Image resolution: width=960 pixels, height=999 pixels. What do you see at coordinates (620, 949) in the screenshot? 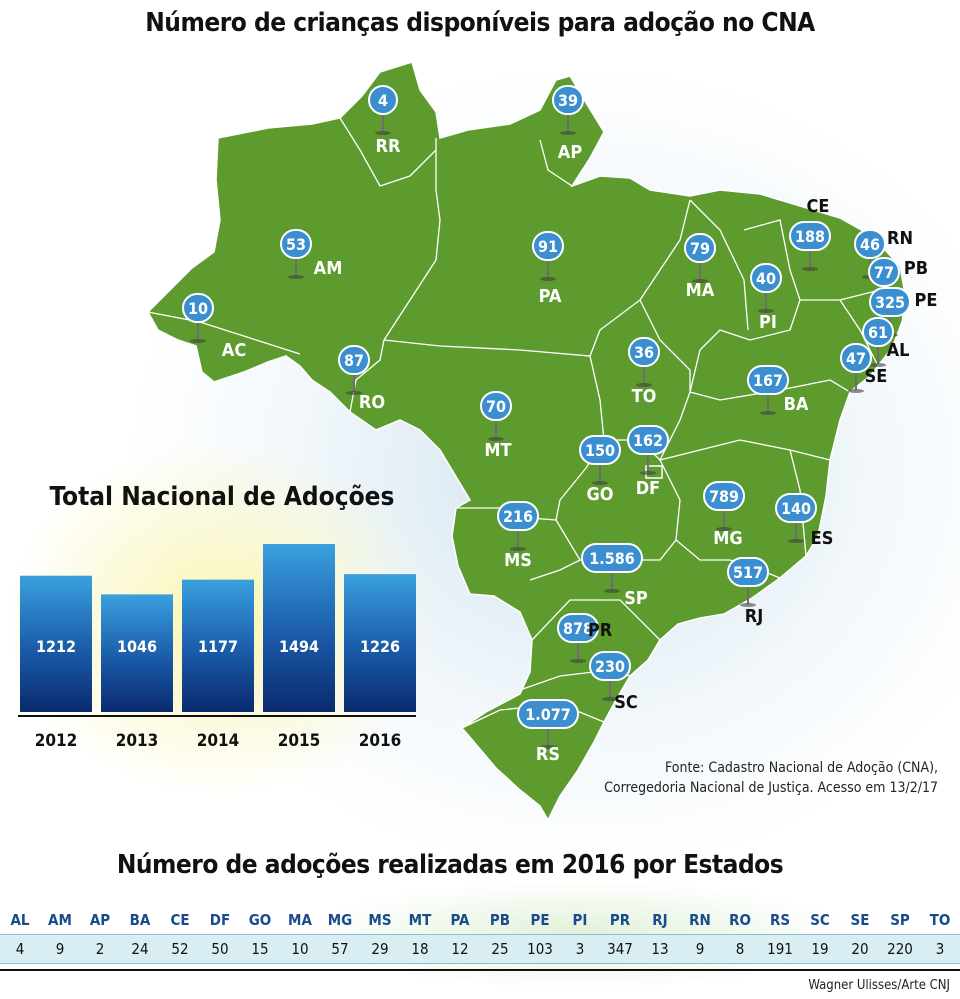
I see `table-value-pr: 347` at bounding box center [620, 949].